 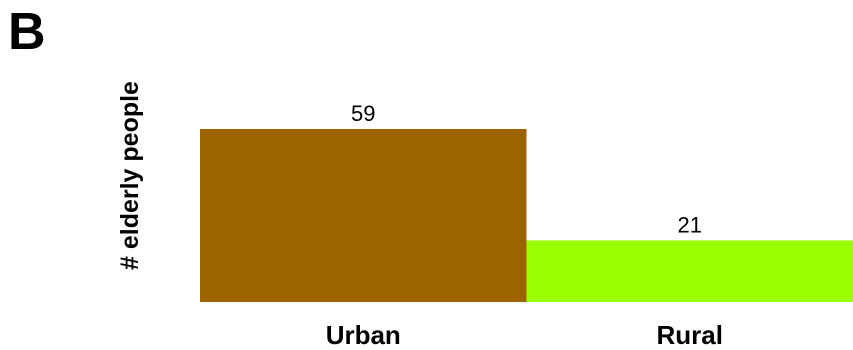 I want to click on y-axis-label: # elderly people, so click(x=130, y=175).